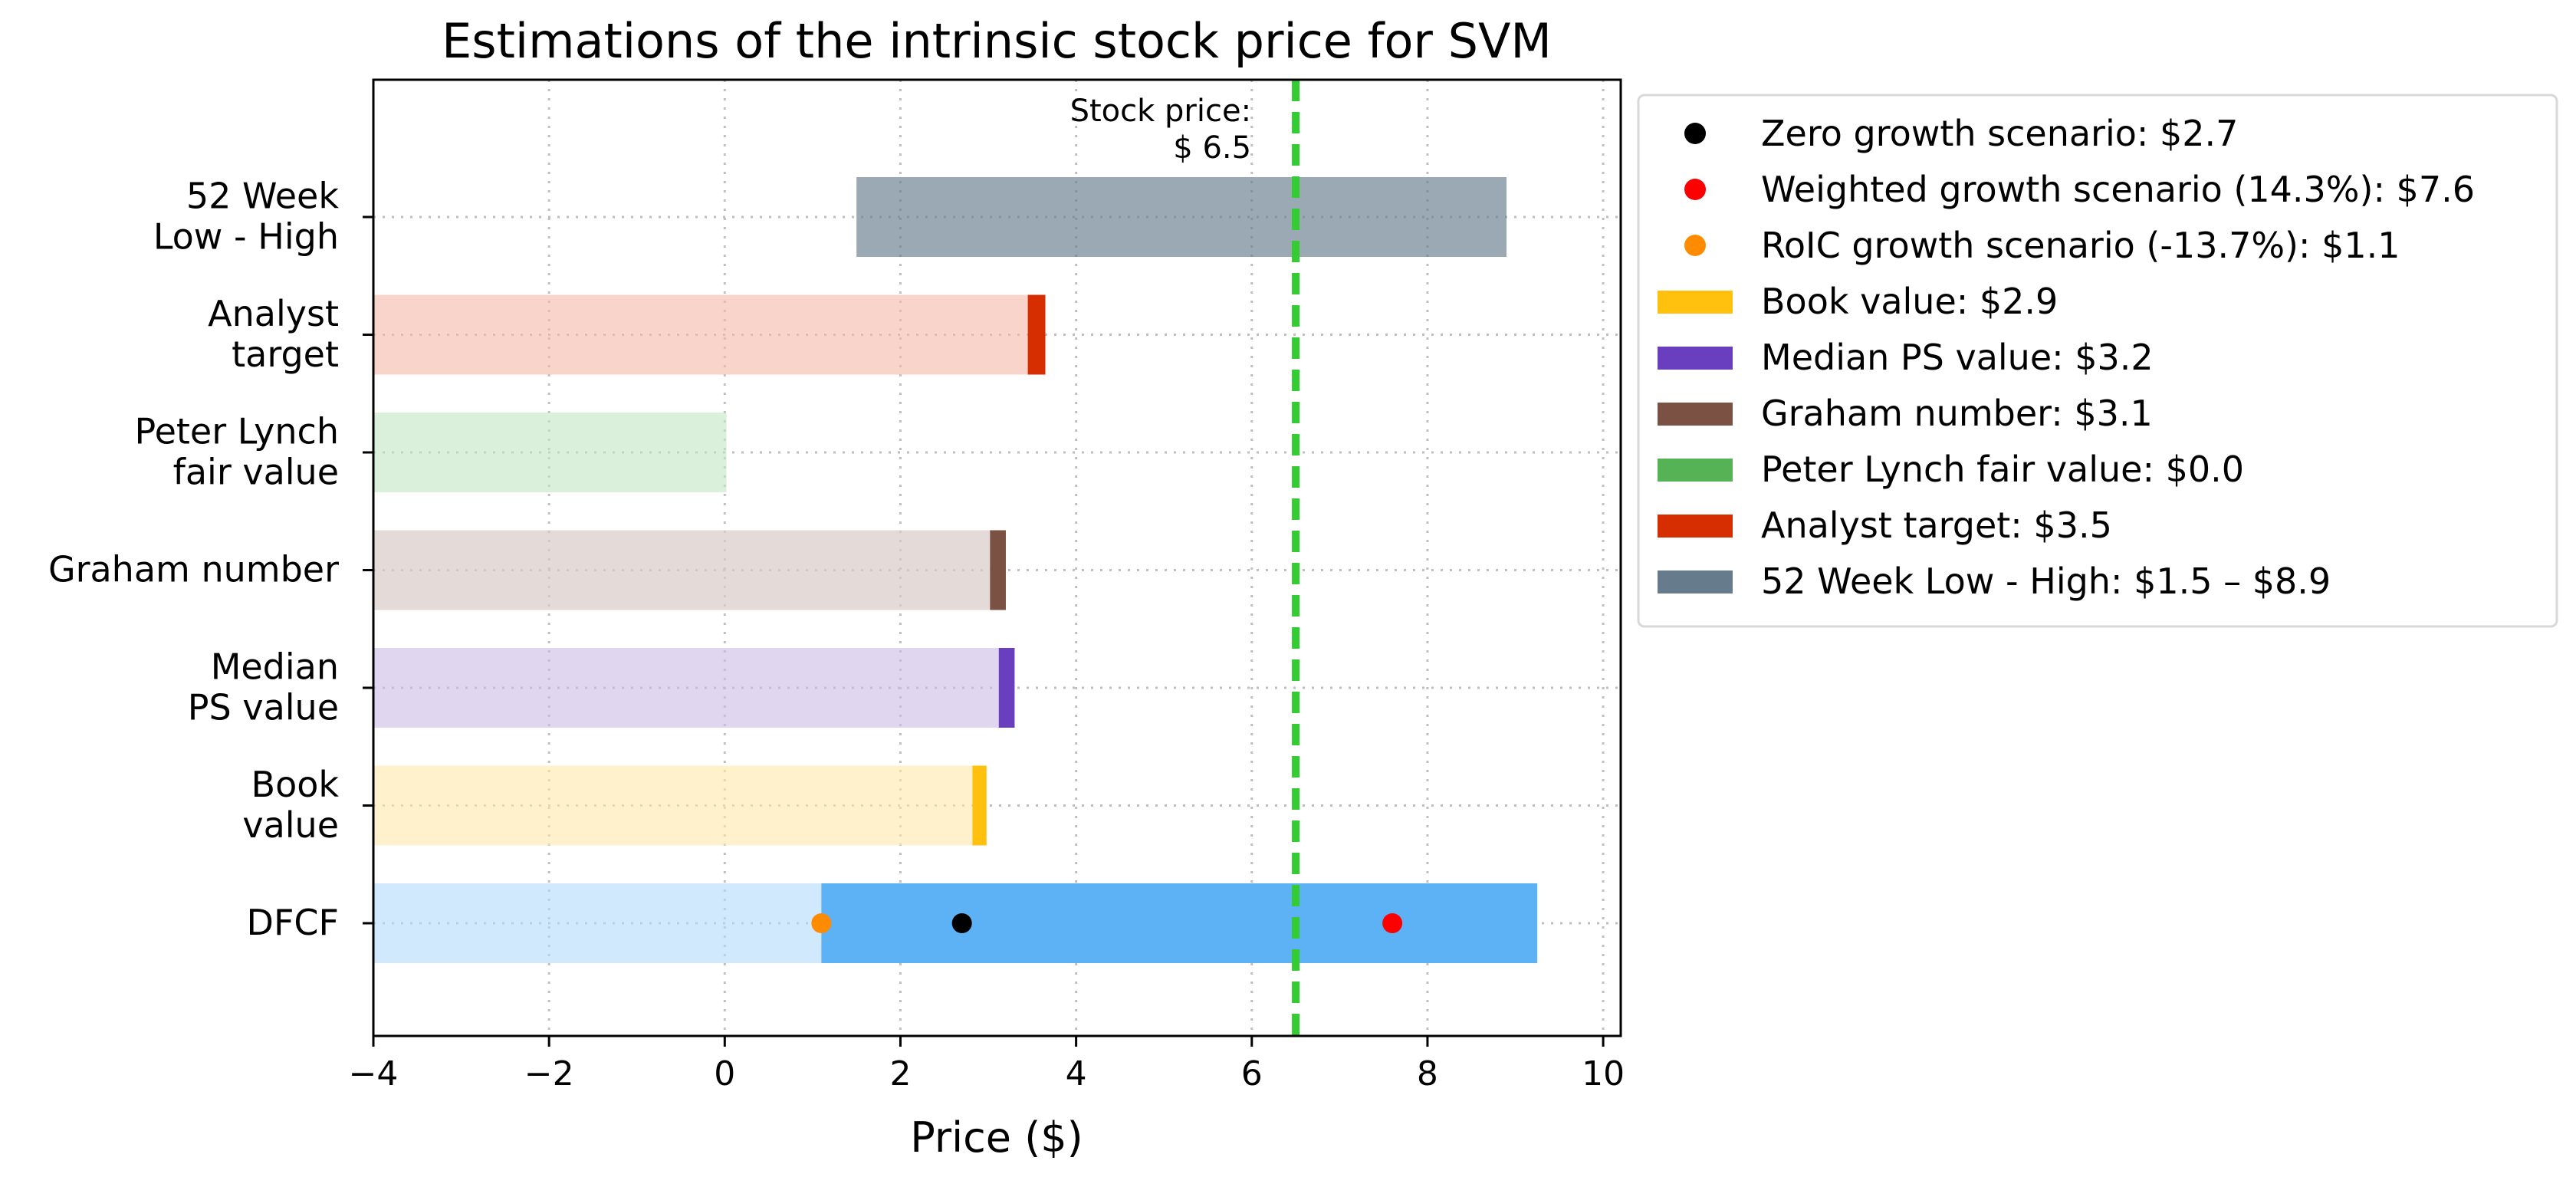  Describe the element at coordinates (1937, 525) in the screenshot. I see `legend-label-7: Analyst target: $3.5` at that location.